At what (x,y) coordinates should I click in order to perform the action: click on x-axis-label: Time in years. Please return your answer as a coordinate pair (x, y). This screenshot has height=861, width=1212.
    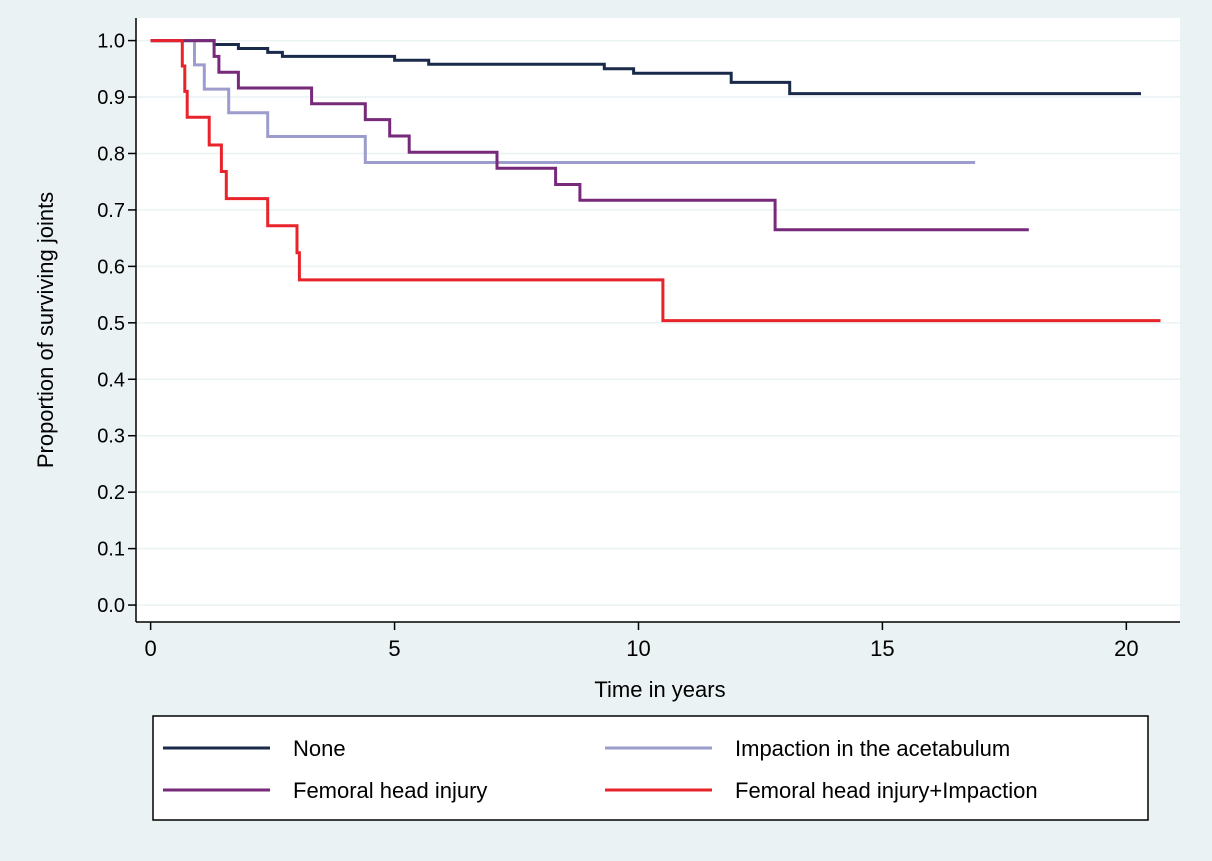
    Looking at the image, I should click on (659, 689).